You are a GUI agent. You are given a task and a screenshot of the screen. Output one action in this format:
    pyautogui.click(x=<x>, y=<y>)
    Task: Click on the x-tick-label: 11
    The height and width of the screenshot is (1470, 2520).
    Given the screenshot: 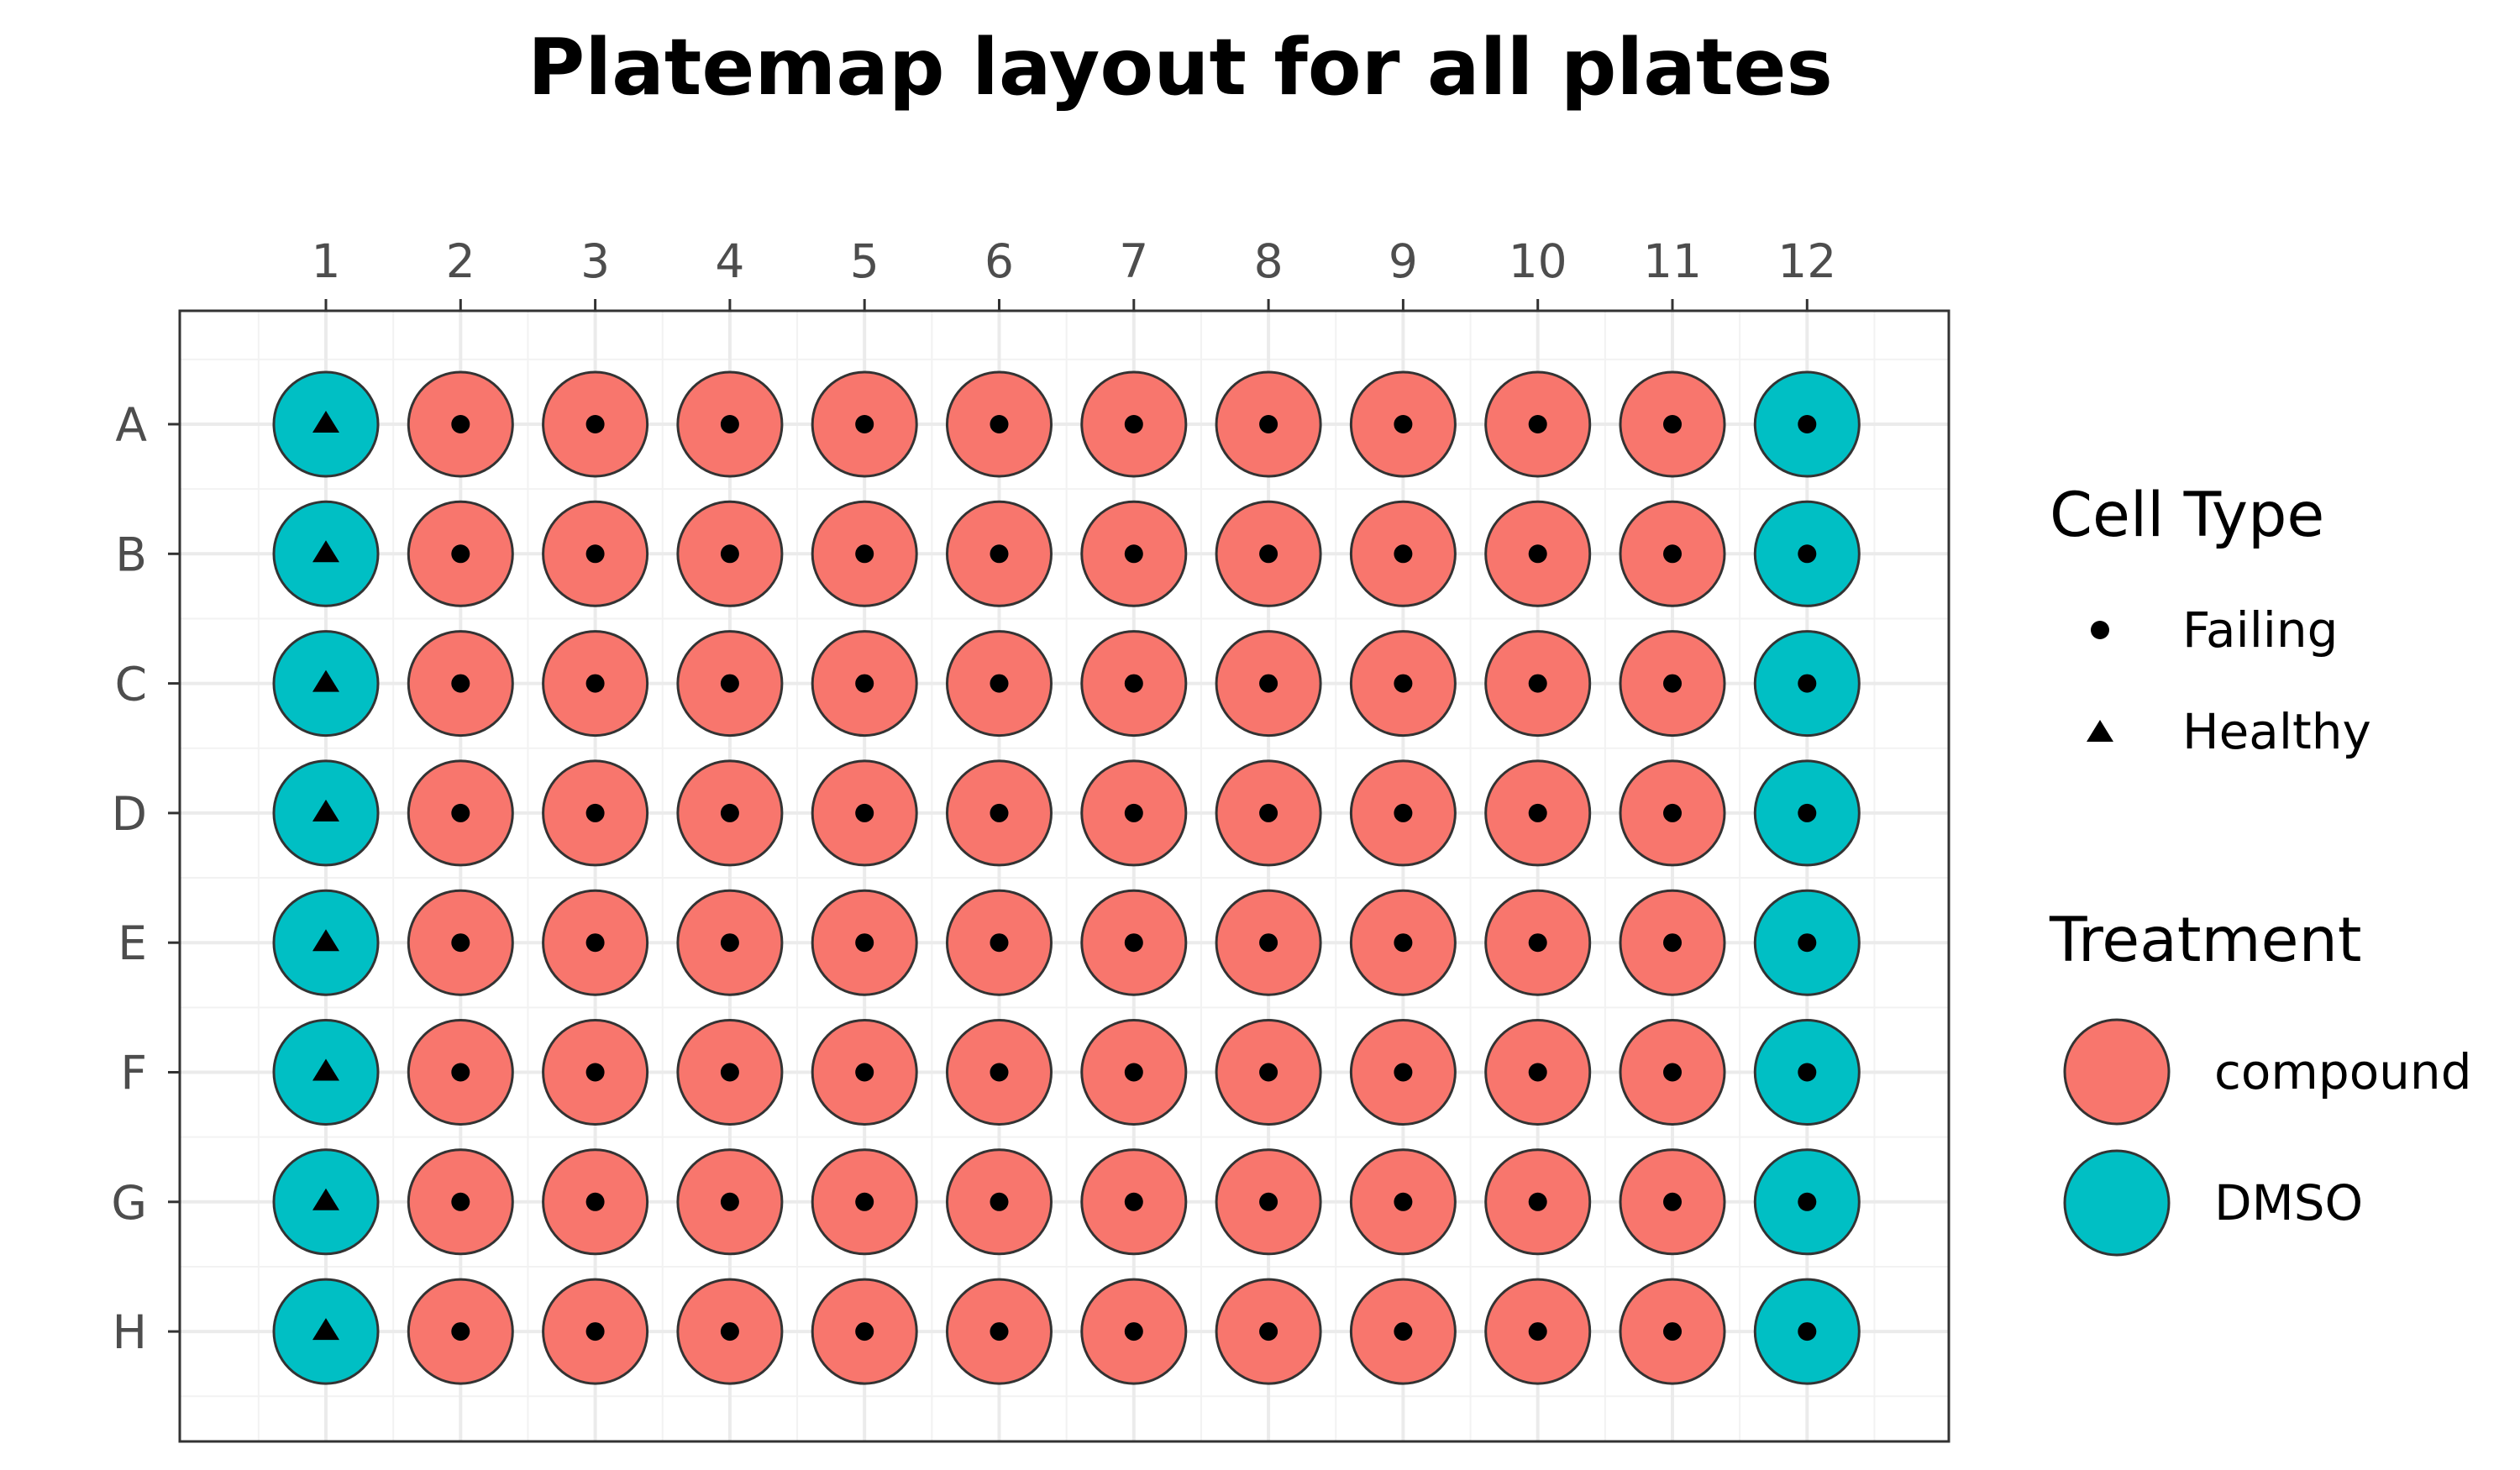 What is the action you would take?
    pyautogui.click(x=1672, y=261)
    